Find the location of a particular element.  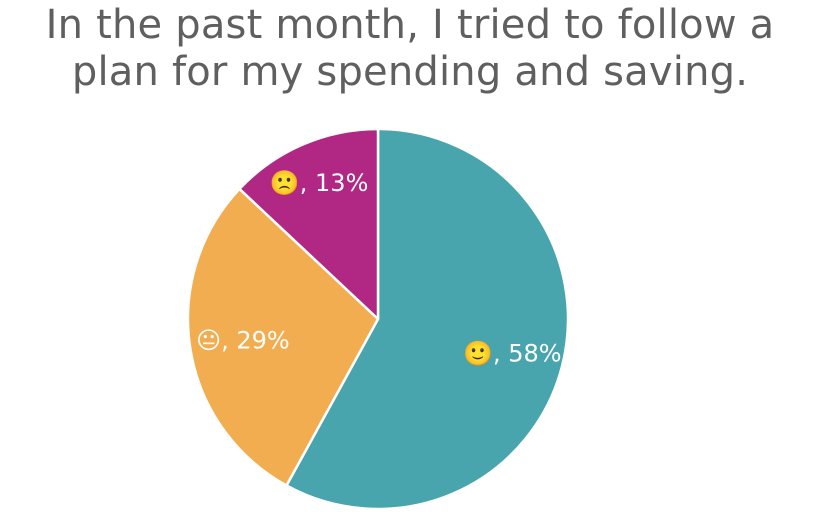

pie-slice-label-slightly-frowning-face: 🙁, 13% is located at coordinates (319, 183).